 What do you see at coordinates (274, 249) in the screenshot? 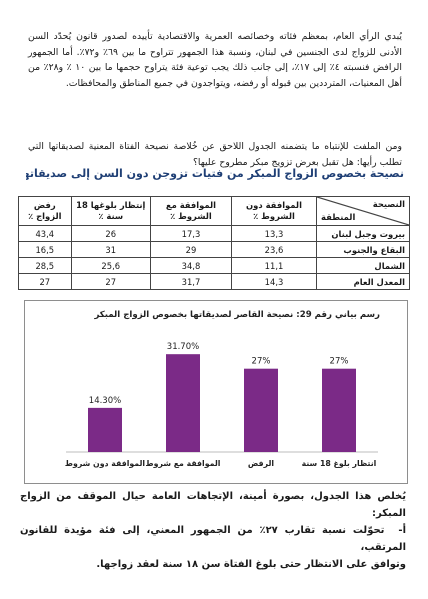
I see `table-cell: 23,6` at bounding box center [274, 249].